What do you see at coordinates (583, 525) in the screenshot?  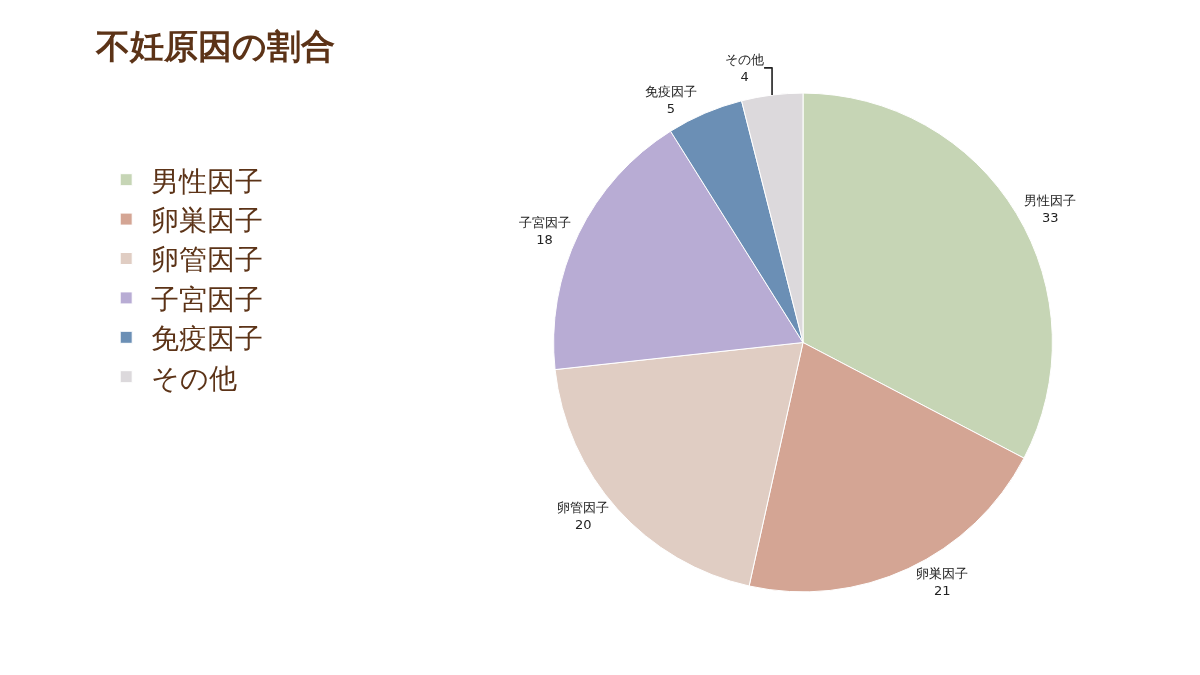 I see `data-label: 20` at bounding box center [583, 525].